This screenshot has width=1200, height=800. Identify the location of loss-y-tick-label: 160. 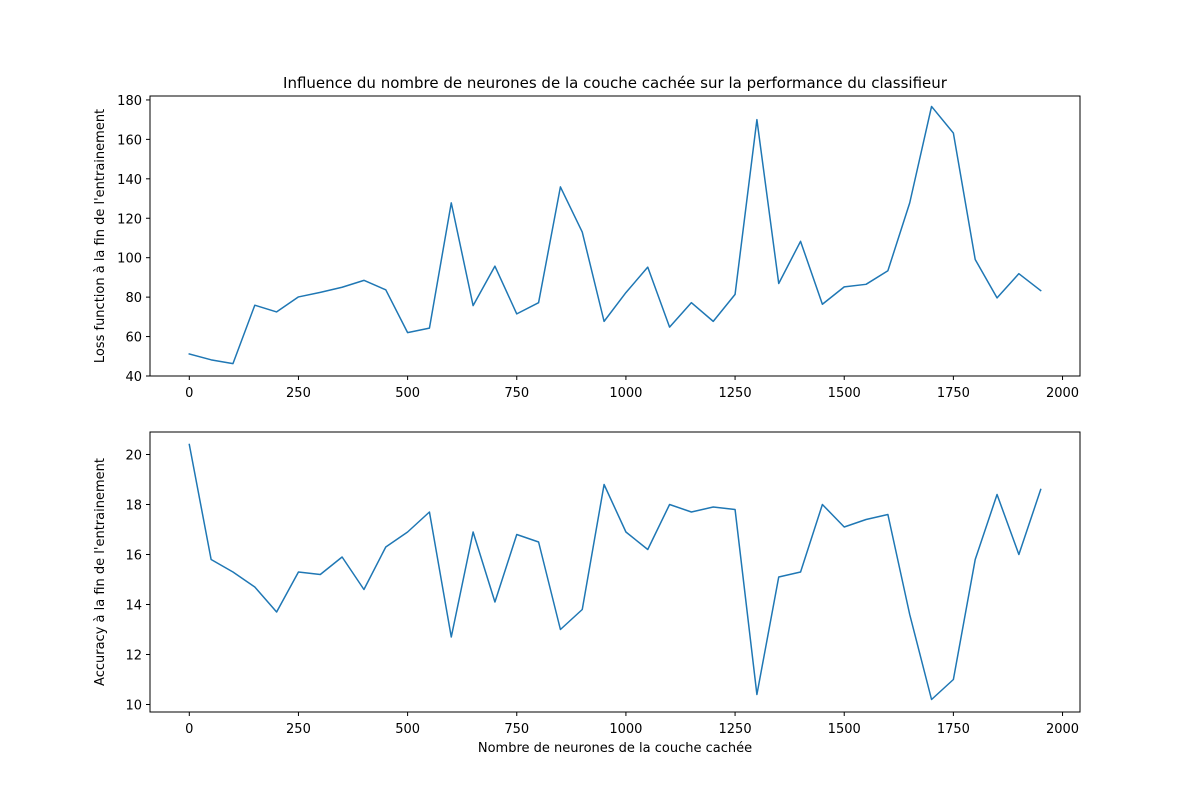
(129, 140).